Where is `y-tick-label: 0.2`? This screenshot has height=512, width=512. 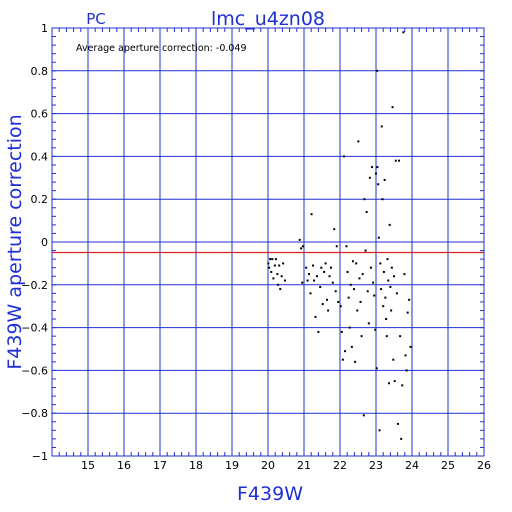
y-tick-label: 0.2 is located at coordinates (40, 199).